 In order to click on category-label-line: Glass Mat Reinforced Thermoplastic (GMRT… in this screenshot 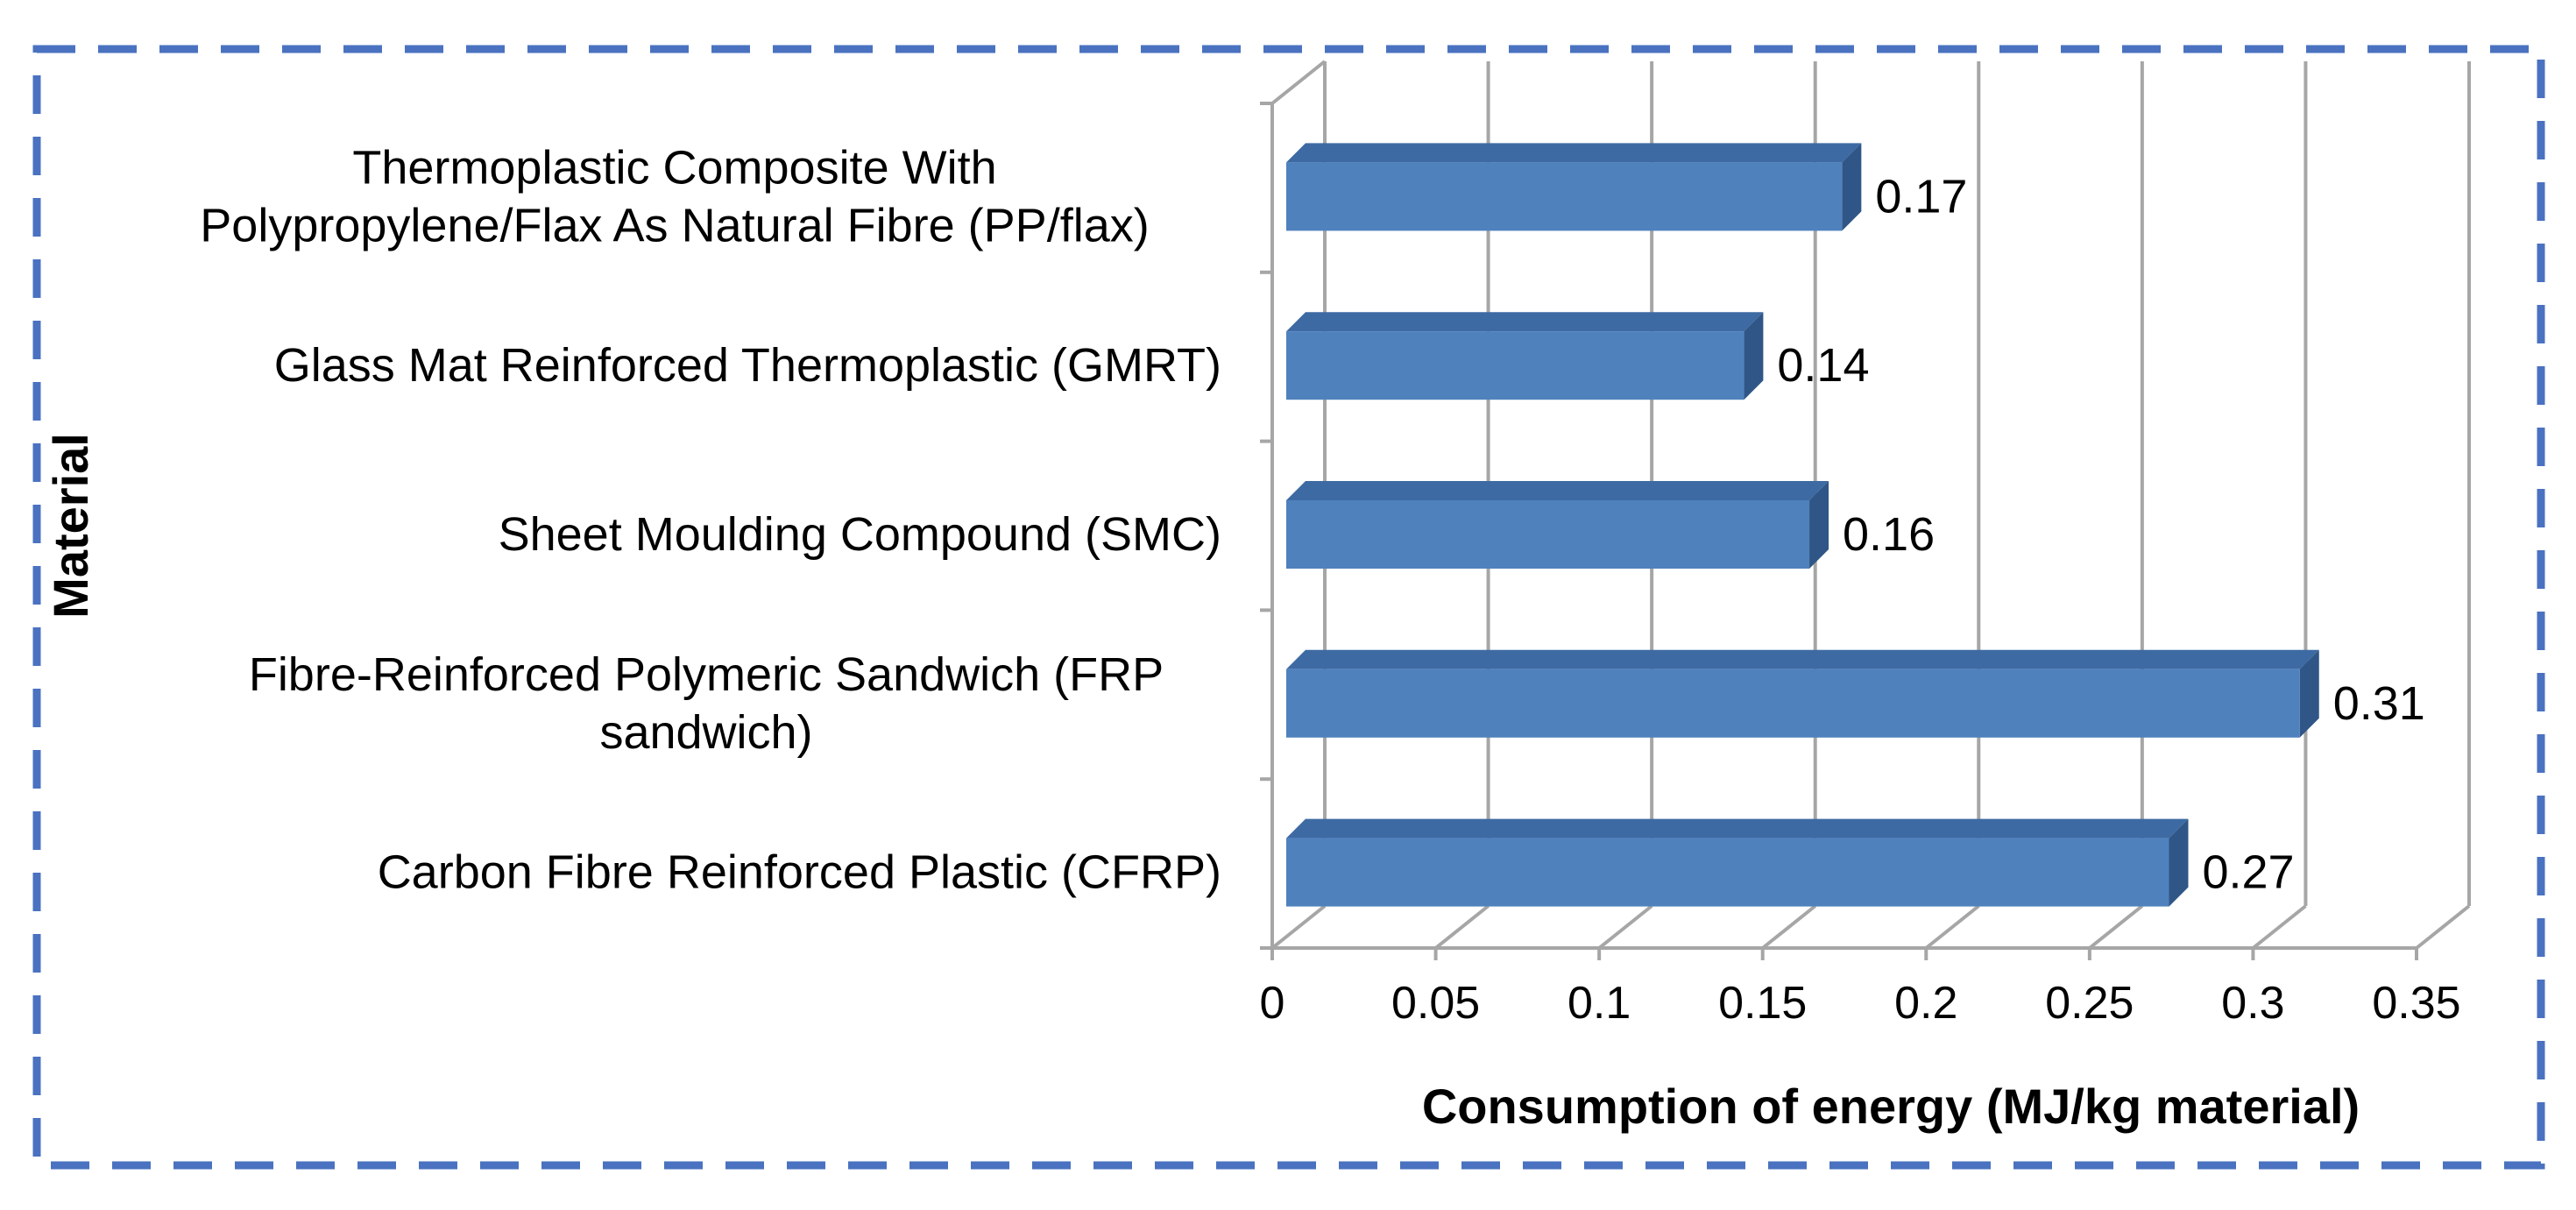, I will do `click(747, 365)`.